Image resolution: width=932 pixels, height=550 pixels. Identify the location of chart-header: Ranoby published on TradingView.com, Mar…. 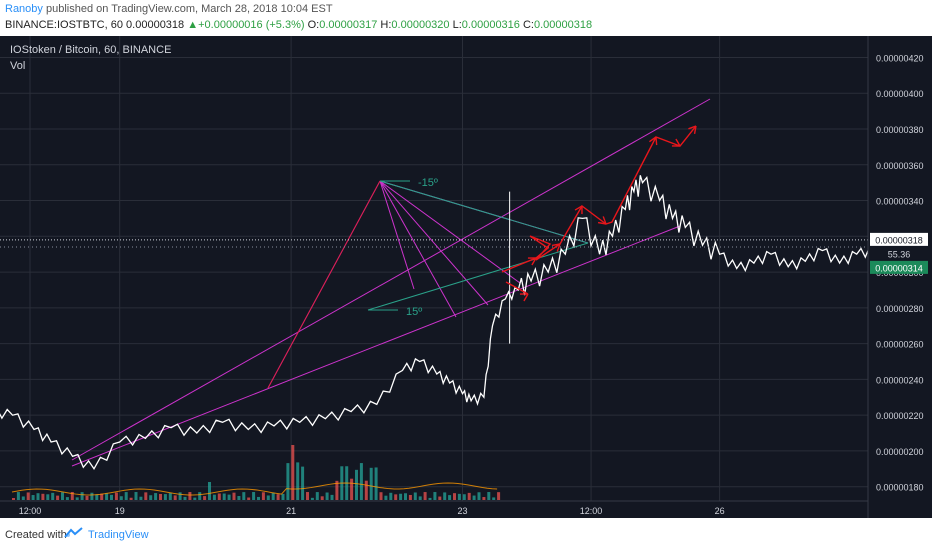
(466, 18).